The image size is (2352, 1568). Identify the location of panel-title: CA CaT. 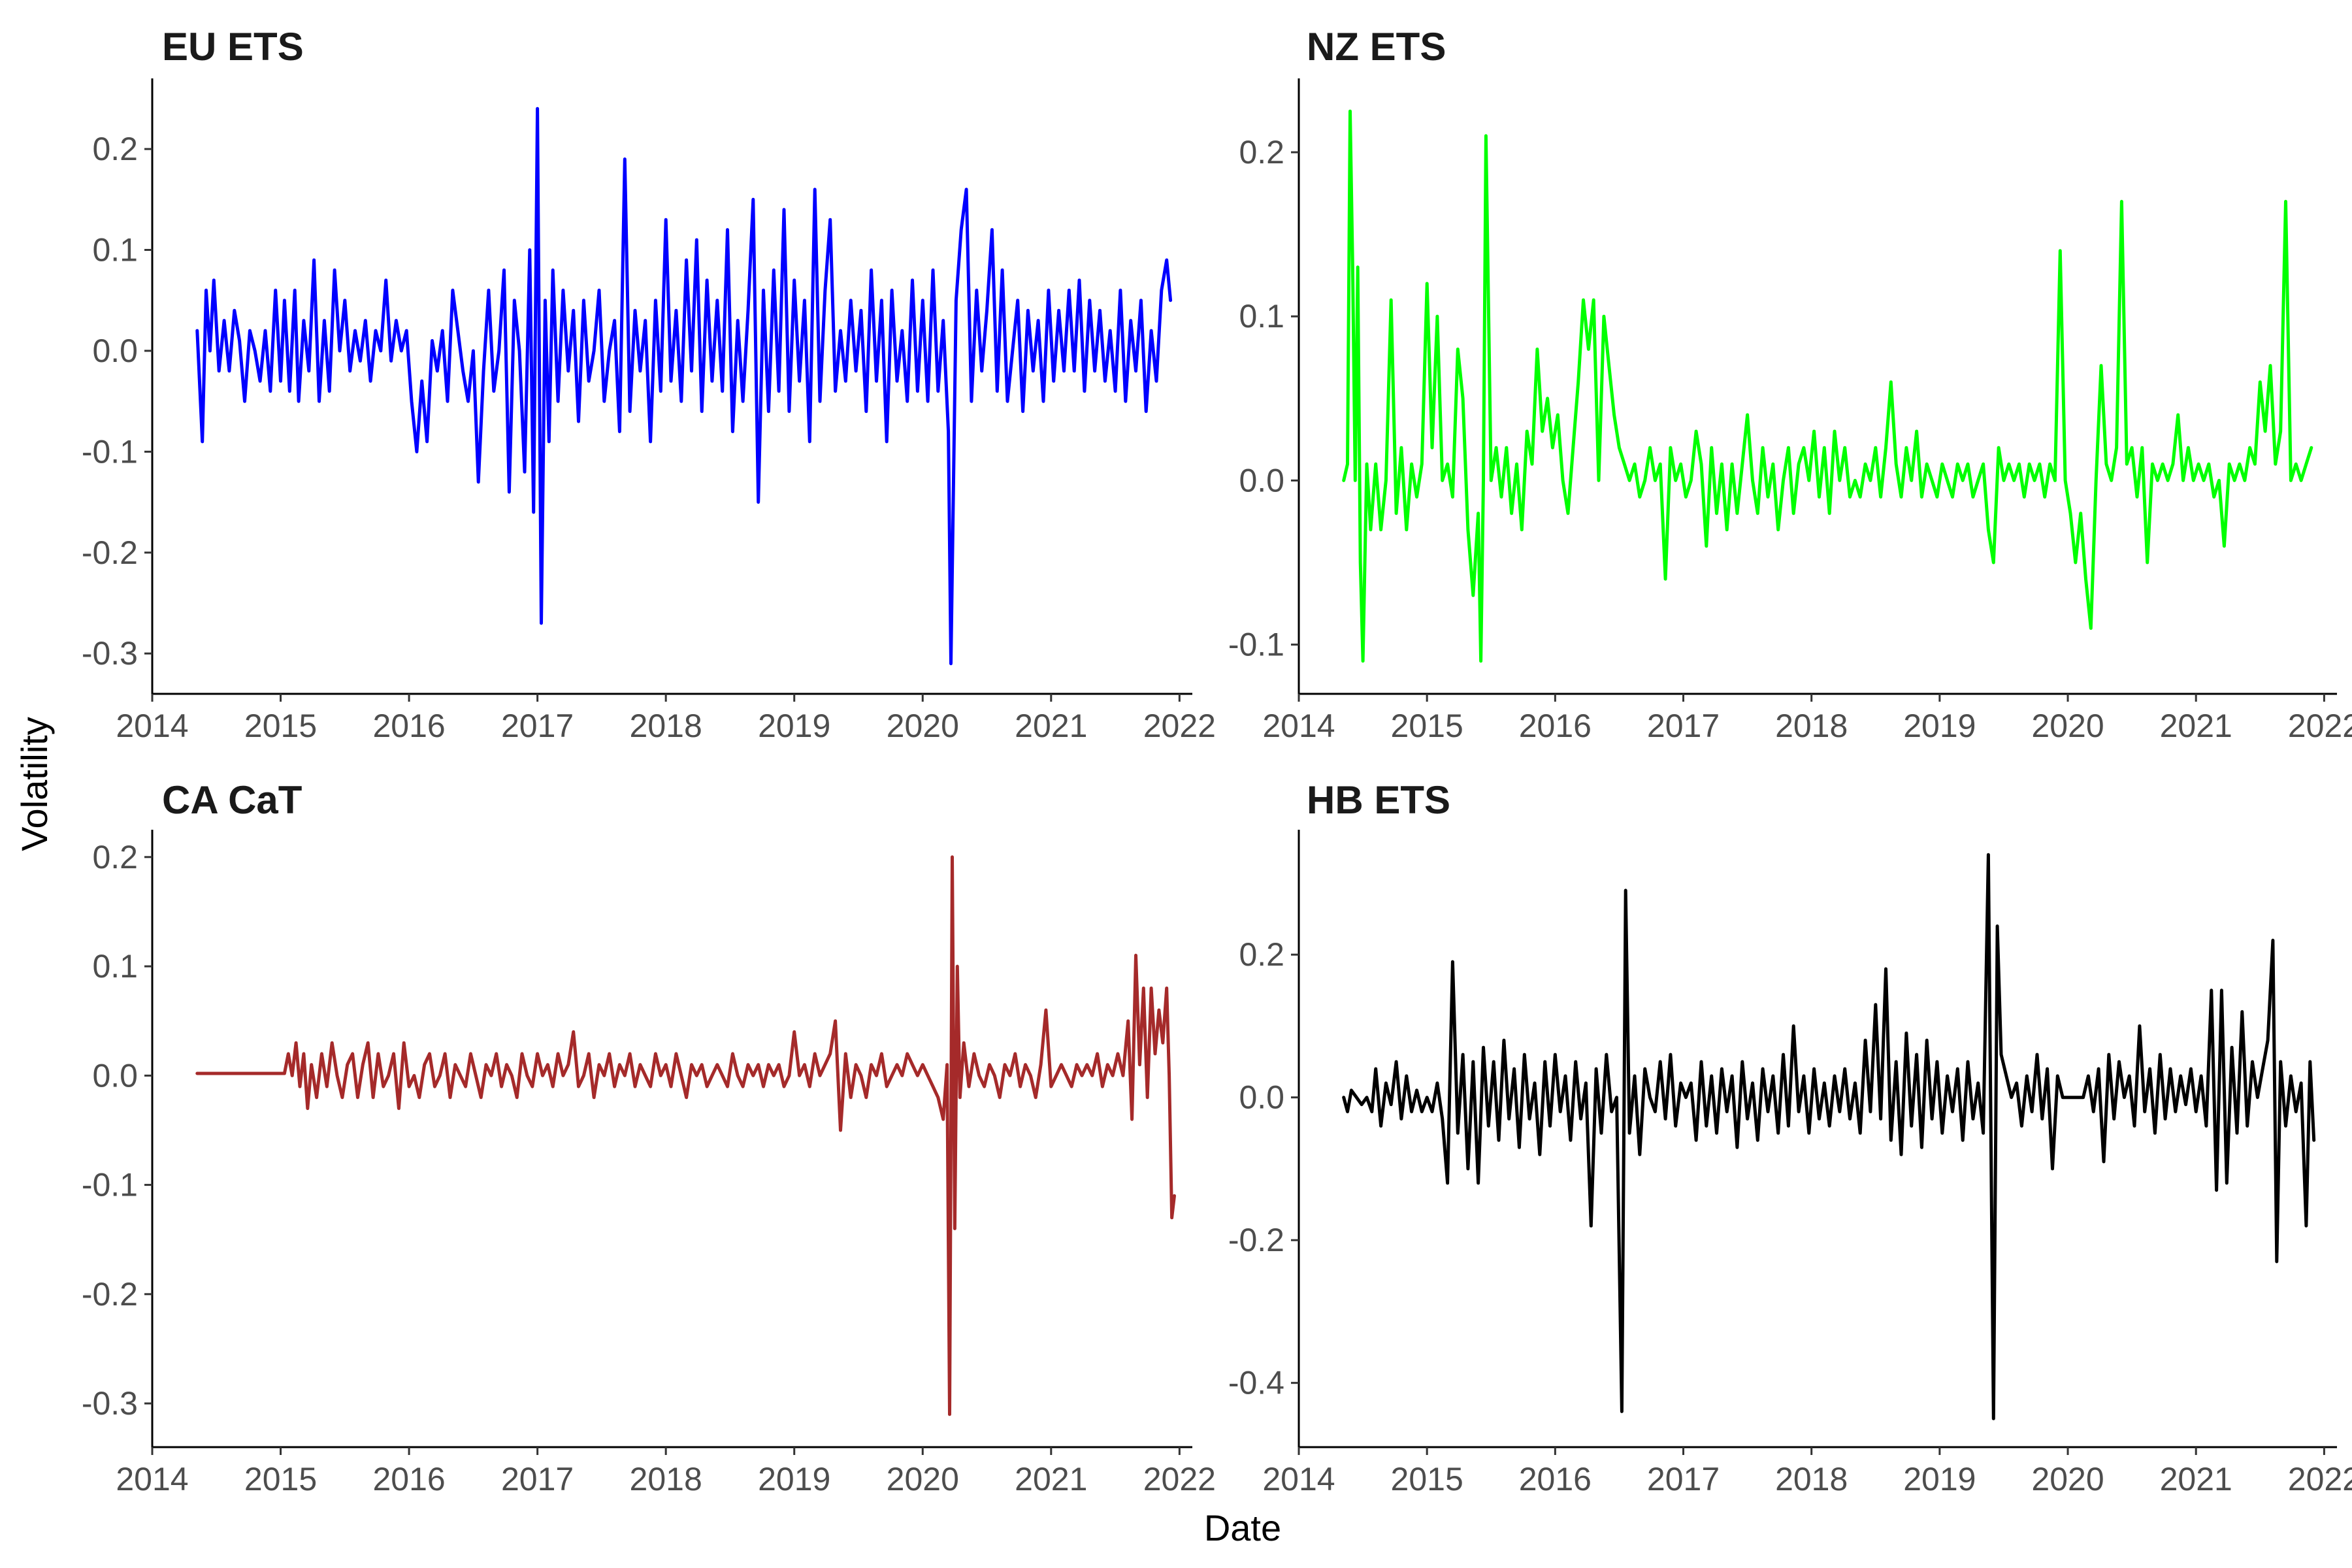
(232, 800).